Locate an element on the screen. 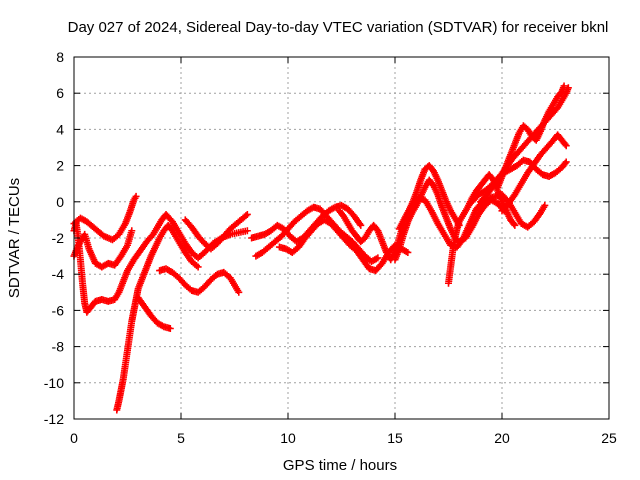 The width and height of the screenshot is (640, 480). y-tick-label: 8 is located at coordinates (60, 57).